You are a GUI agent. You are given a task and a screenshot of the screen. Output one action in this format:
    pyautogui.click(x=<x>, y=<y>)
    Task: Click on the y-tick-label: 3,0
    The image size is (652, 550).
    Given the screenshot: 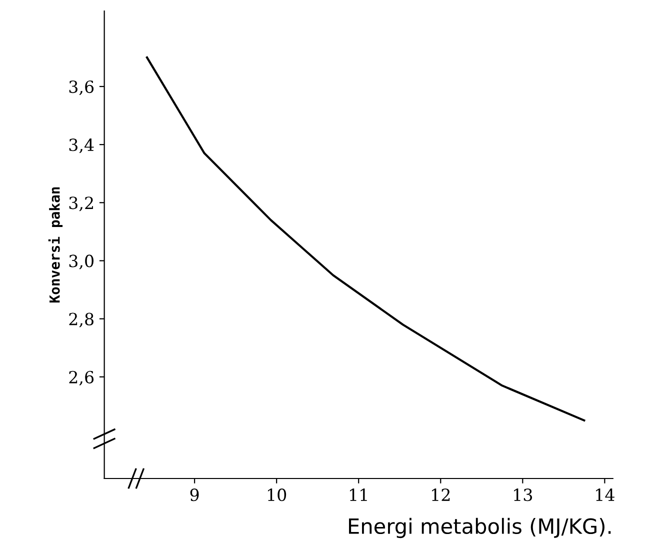 What is the action you would take?
    pyautogui.click(x=81, y=262)
    